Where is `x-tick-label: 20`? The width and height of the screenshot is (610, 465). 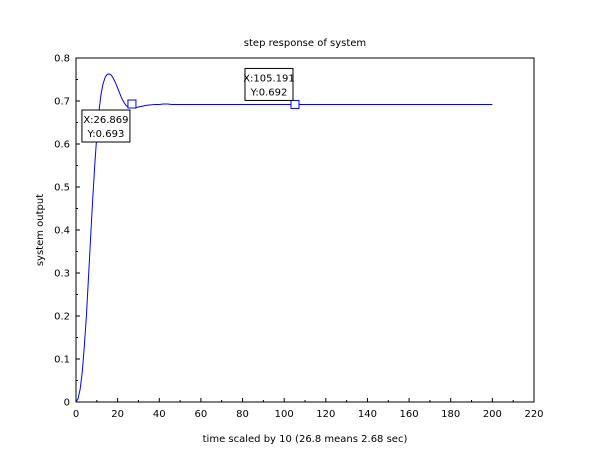 x-tick-label: 20 is located at coordinates (117, 414).